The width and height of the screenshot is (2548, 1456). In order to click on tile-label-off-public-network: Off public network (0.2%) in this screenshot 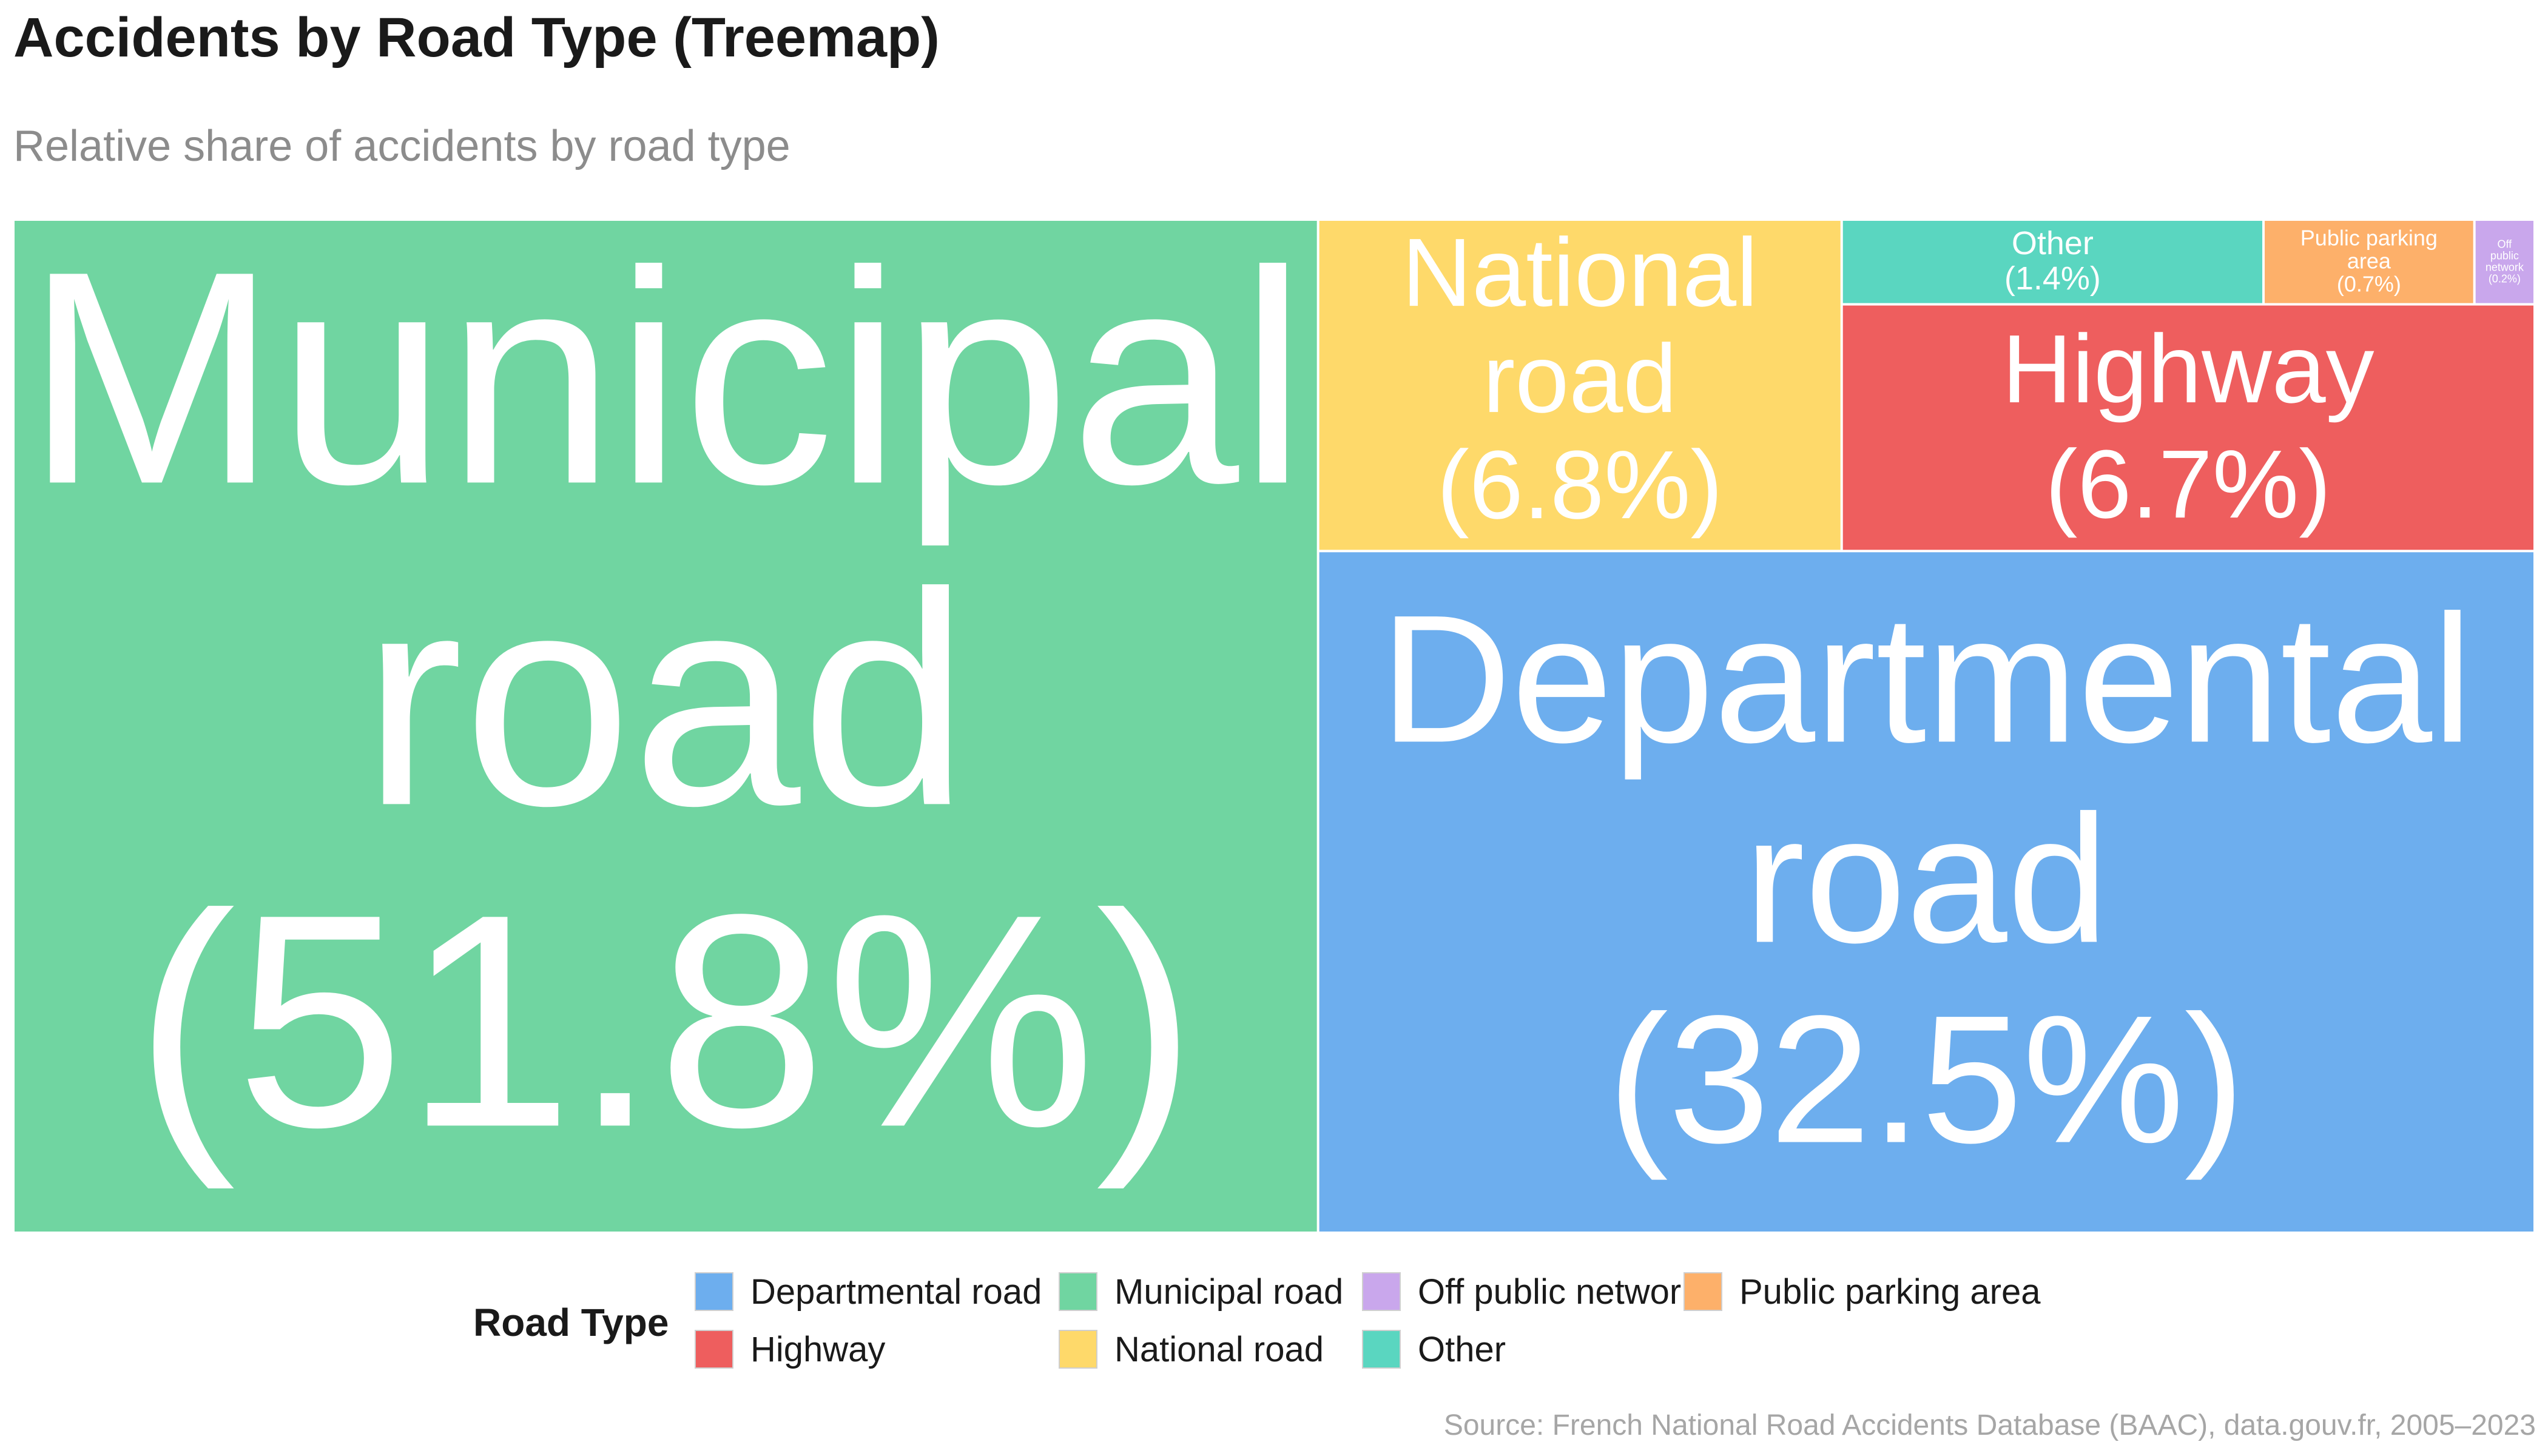, I will do `click(2505, 261)`.